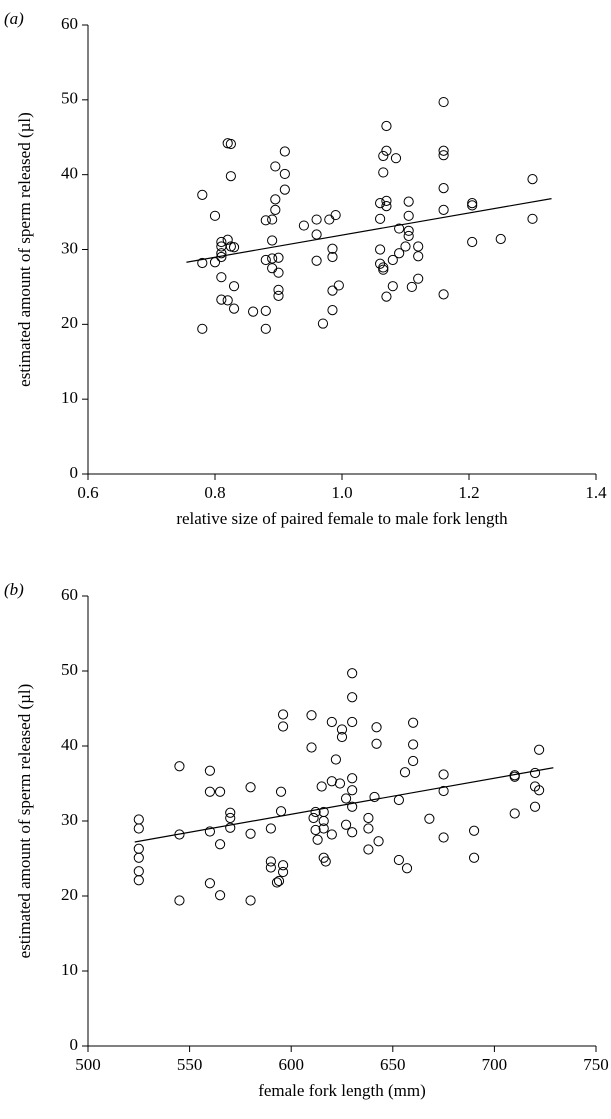  What do you see at coordinates (88, 1064) in the screenshot?
I see `x-tick-label: 500` at bounding box center [88, 1064].